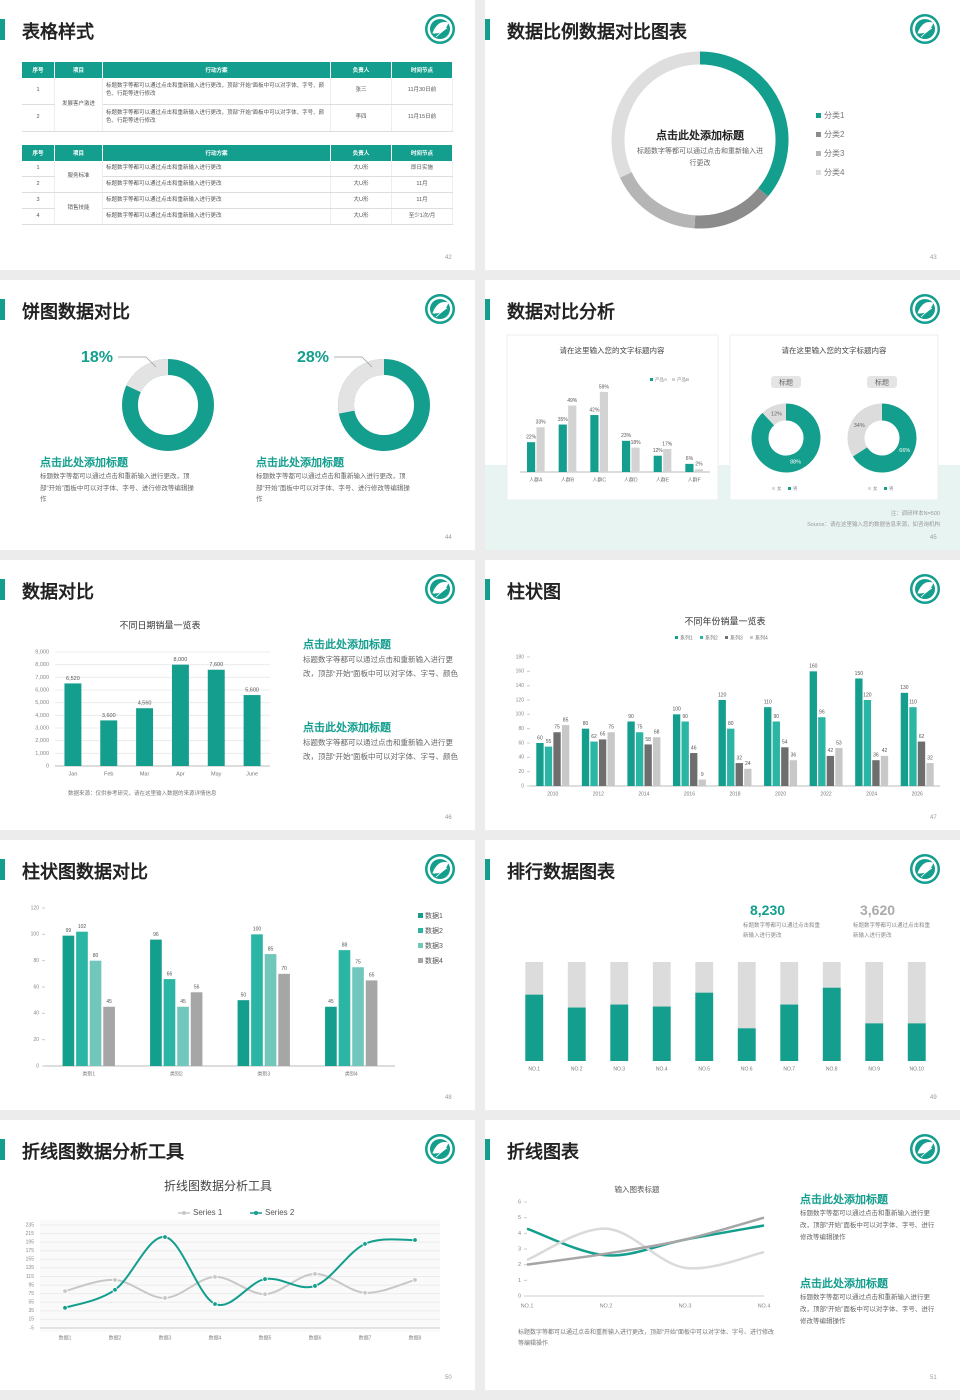  What do you see at coordinates (361, 118) in the screenshot?
I see `table-cell: 李四` at bounding box center [361, 118].